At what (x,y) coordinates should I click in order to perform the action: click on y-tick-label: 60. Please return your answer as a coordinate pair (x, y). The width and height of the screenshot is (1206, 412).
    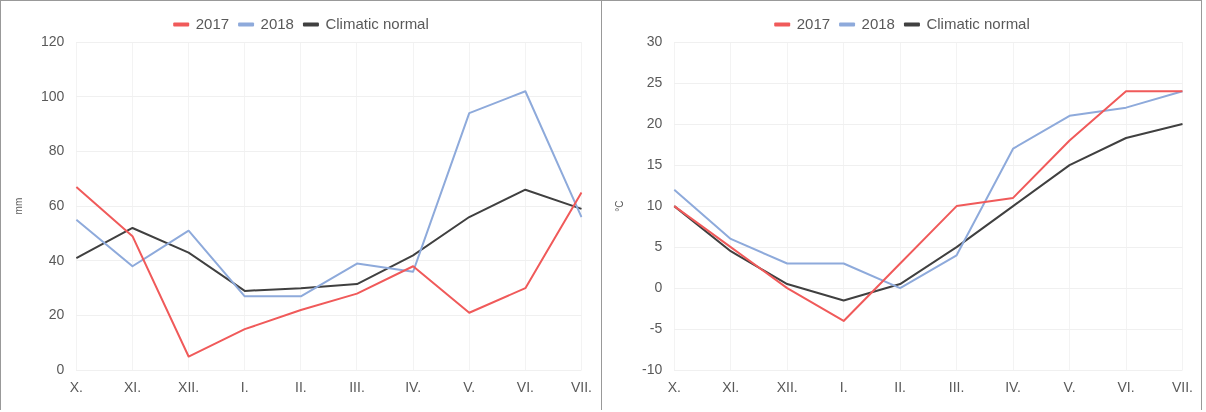
    Looking at the image, I should click on (56, 204).